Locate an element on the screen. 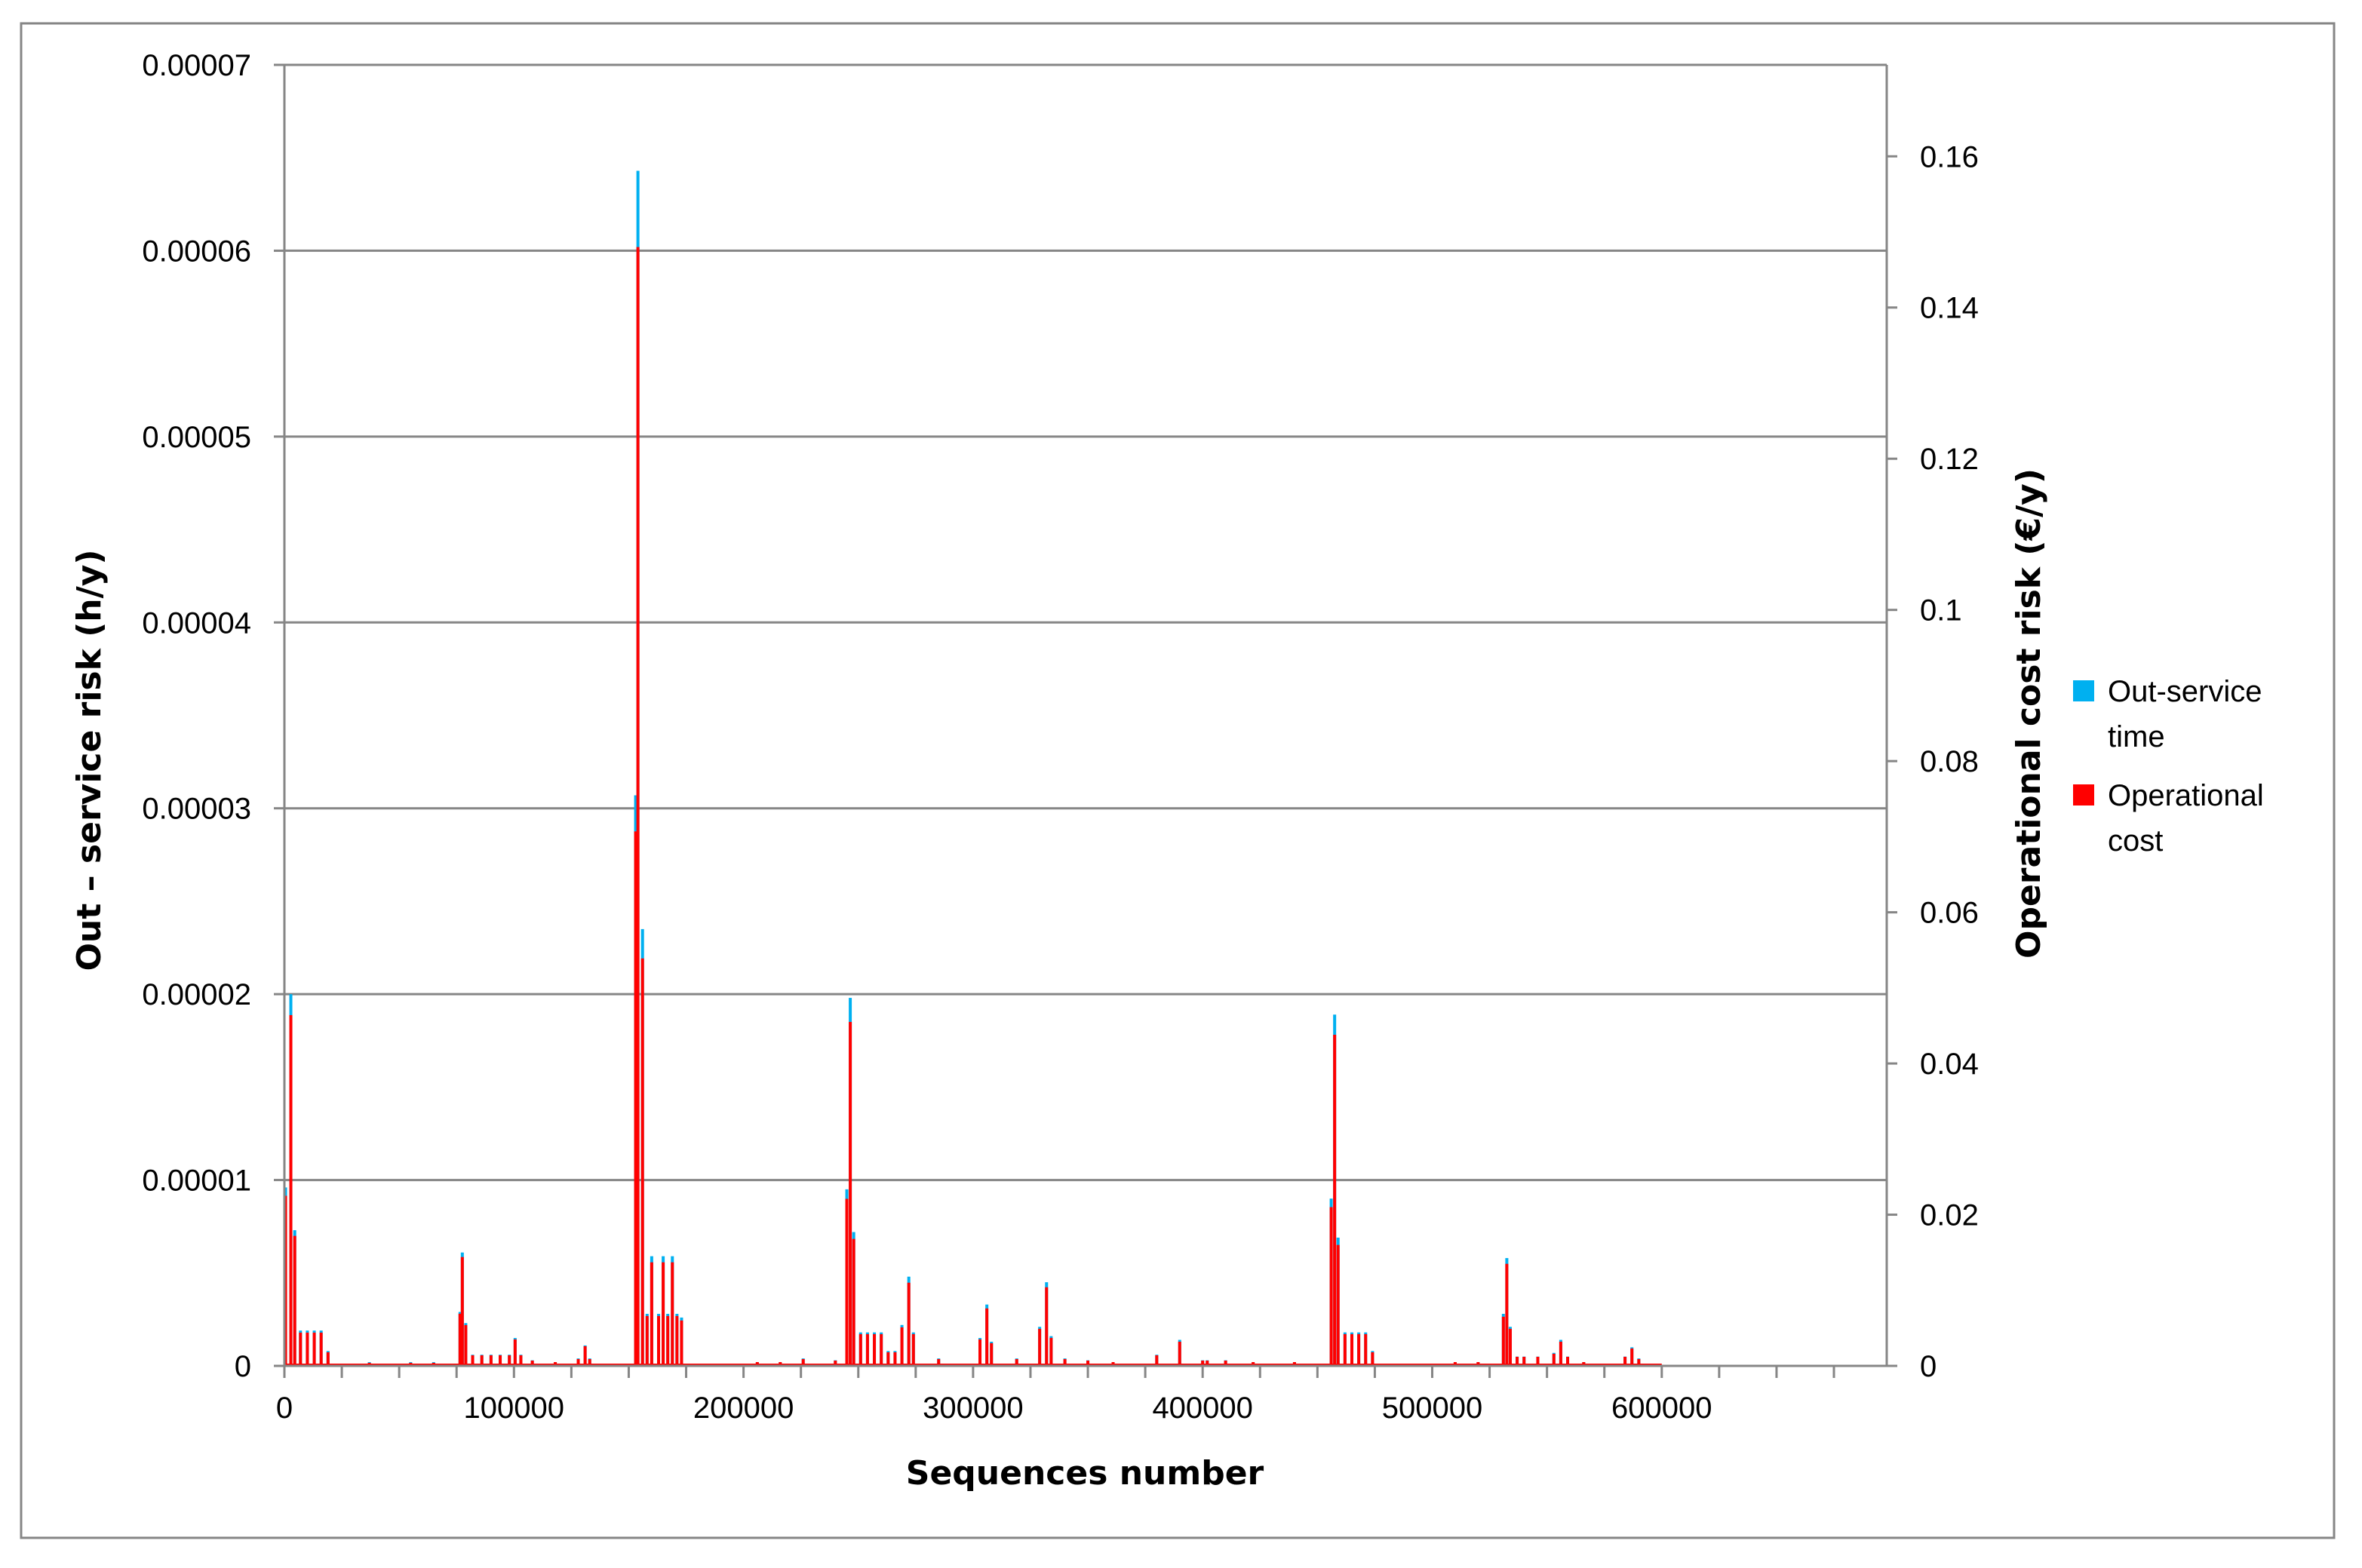 Image resolution: width=2362 pixels, height=1568 pixels. y-tick-label-3: 0.00003 is located at coordinates (196, 809).